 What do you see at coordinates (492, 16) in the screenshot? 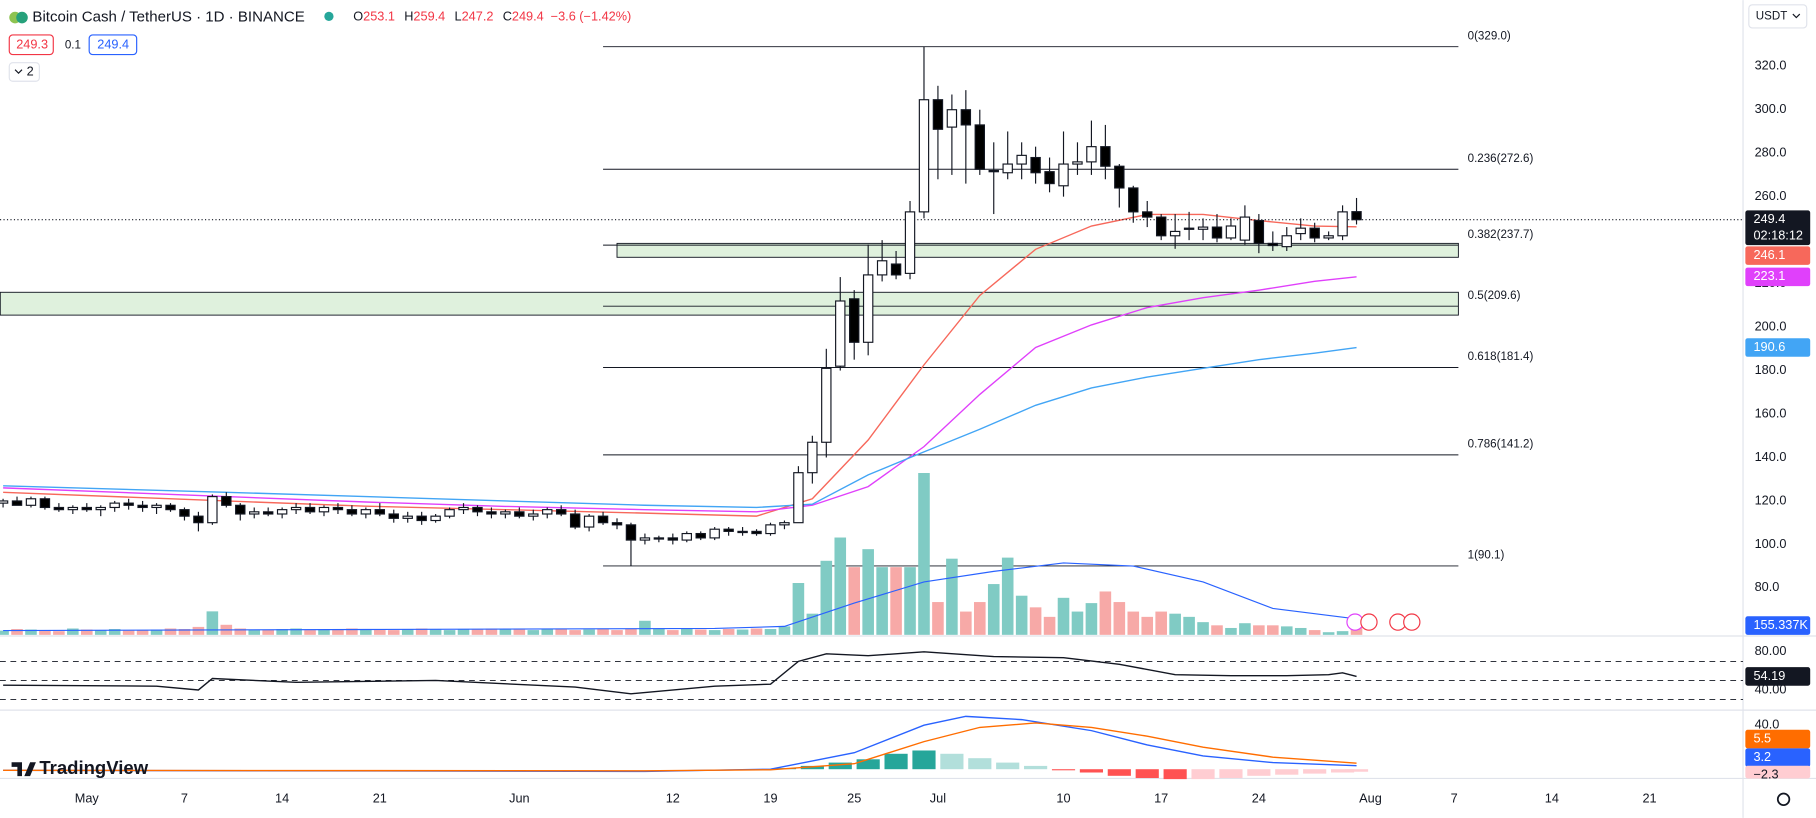
I see `ohlc-values: O253.1 H259.4 L247.2 C249.4 −3.6 (−1.42%)` at bounding box center [492, 16].